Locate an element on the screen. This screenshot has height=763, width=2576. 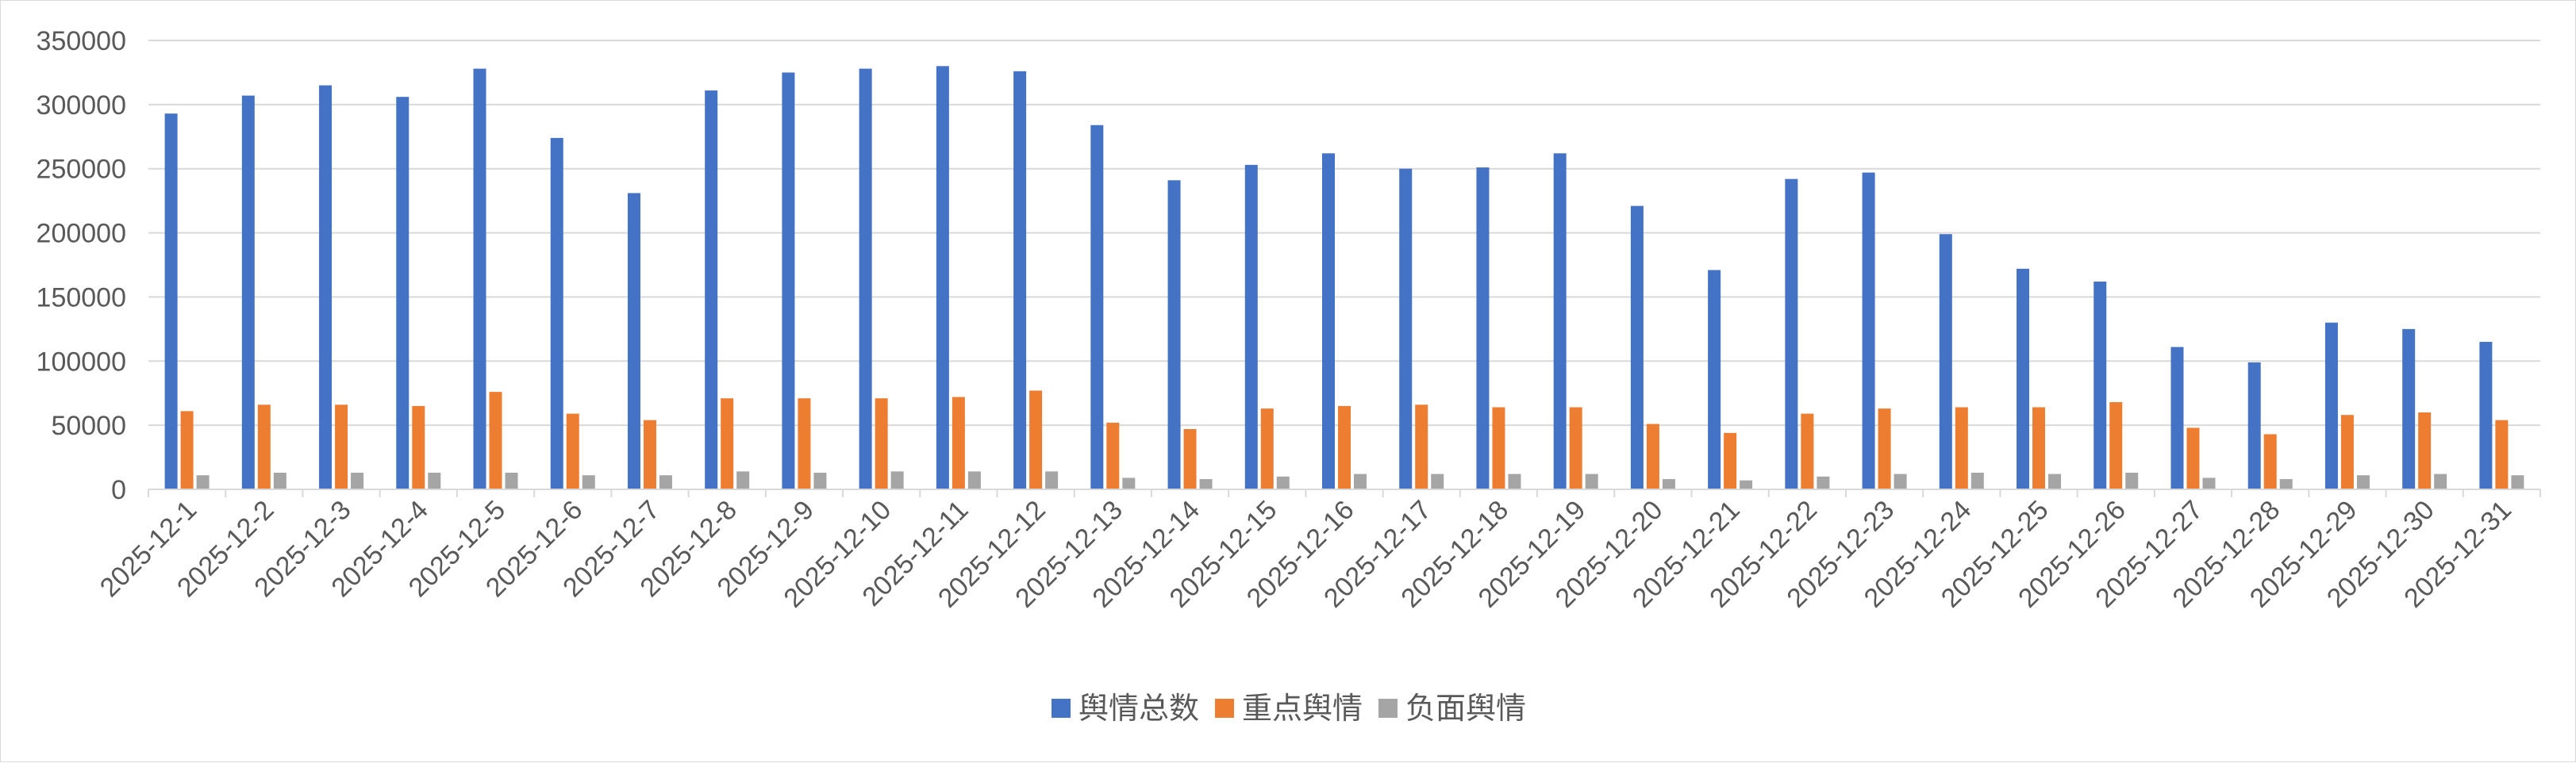
legend-label: 负面舆情 is located at coordinates (1465, 708).